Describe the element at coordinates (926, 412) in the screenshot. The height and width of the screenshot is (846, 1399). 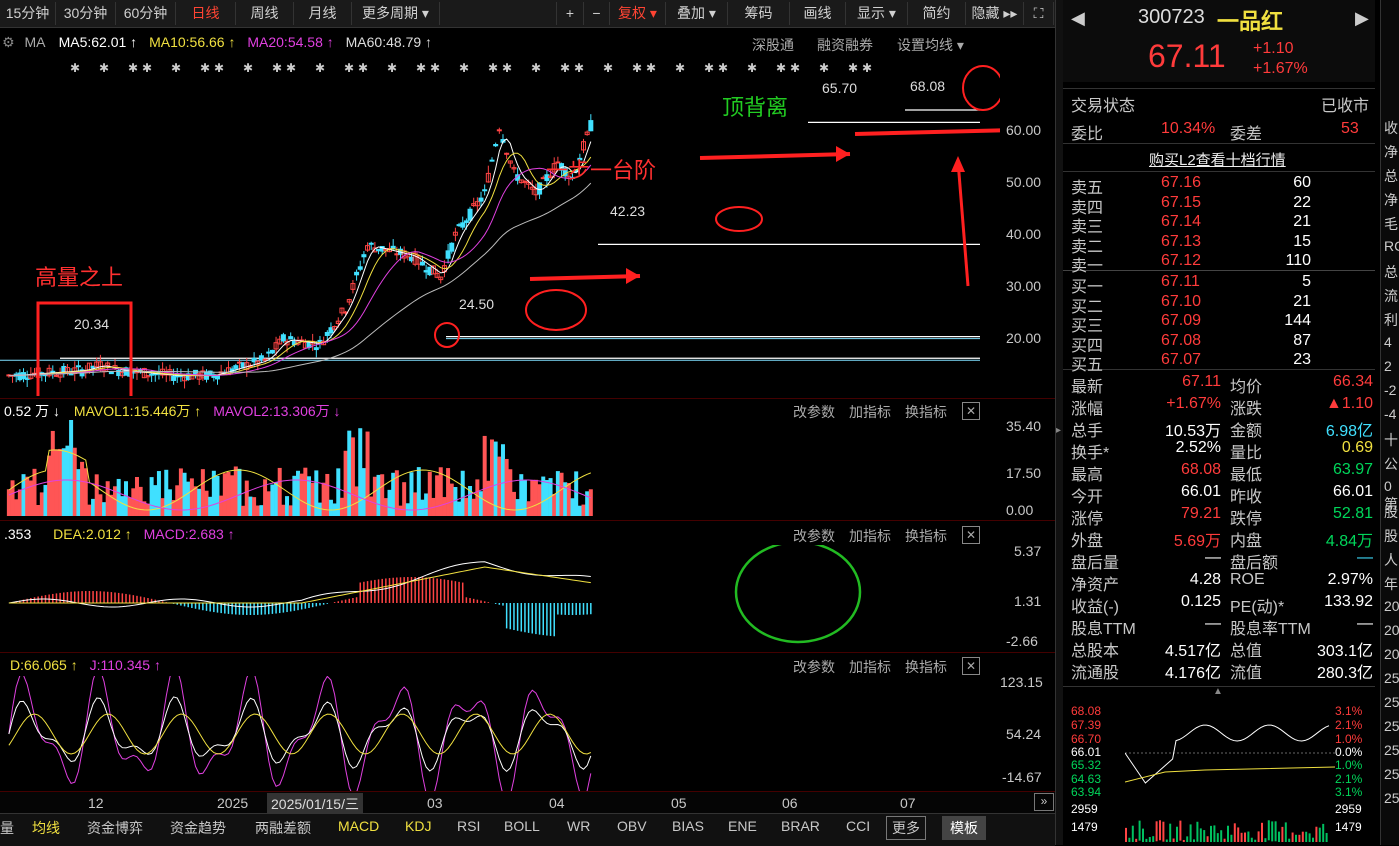
I see `volume-switch-indicator: 换指标` at that location.